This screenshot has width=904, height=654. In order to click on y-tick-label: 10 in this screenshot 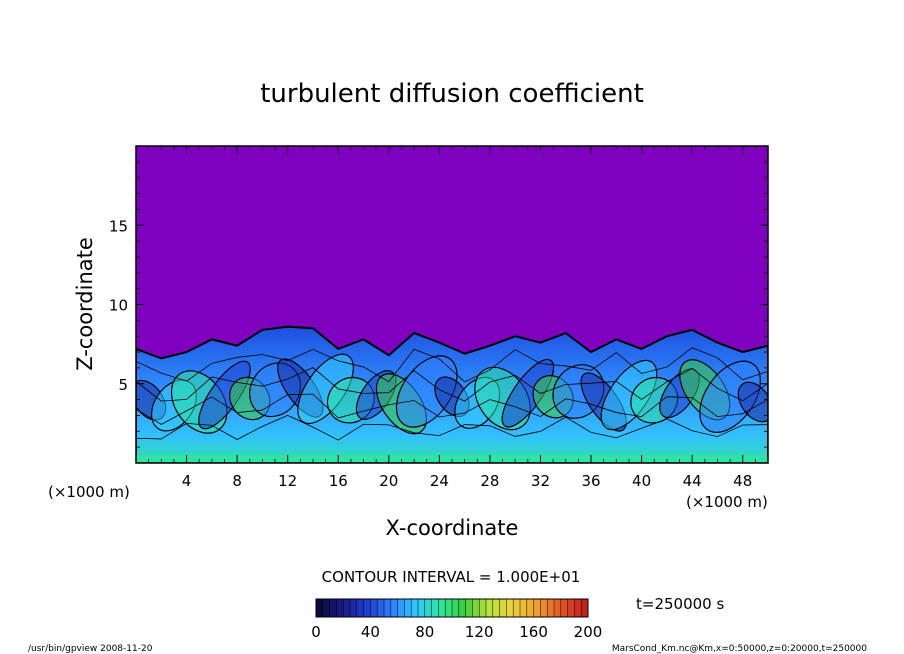, I will do `click(118, 306)`.